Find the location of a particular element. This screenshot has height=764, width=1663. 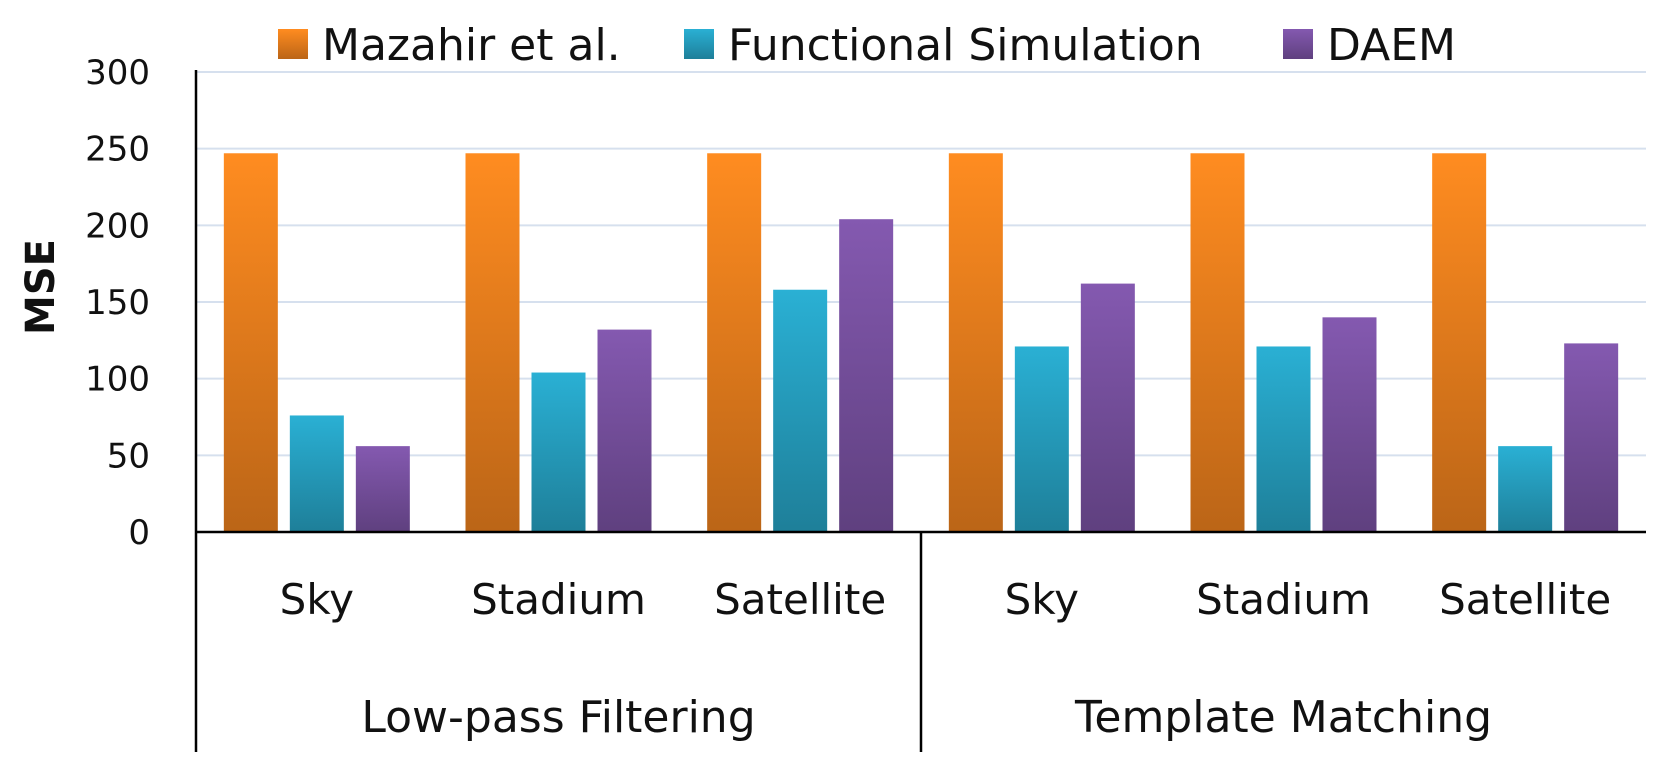

y-axis-label: MSE is located at coordinates (41, 287).